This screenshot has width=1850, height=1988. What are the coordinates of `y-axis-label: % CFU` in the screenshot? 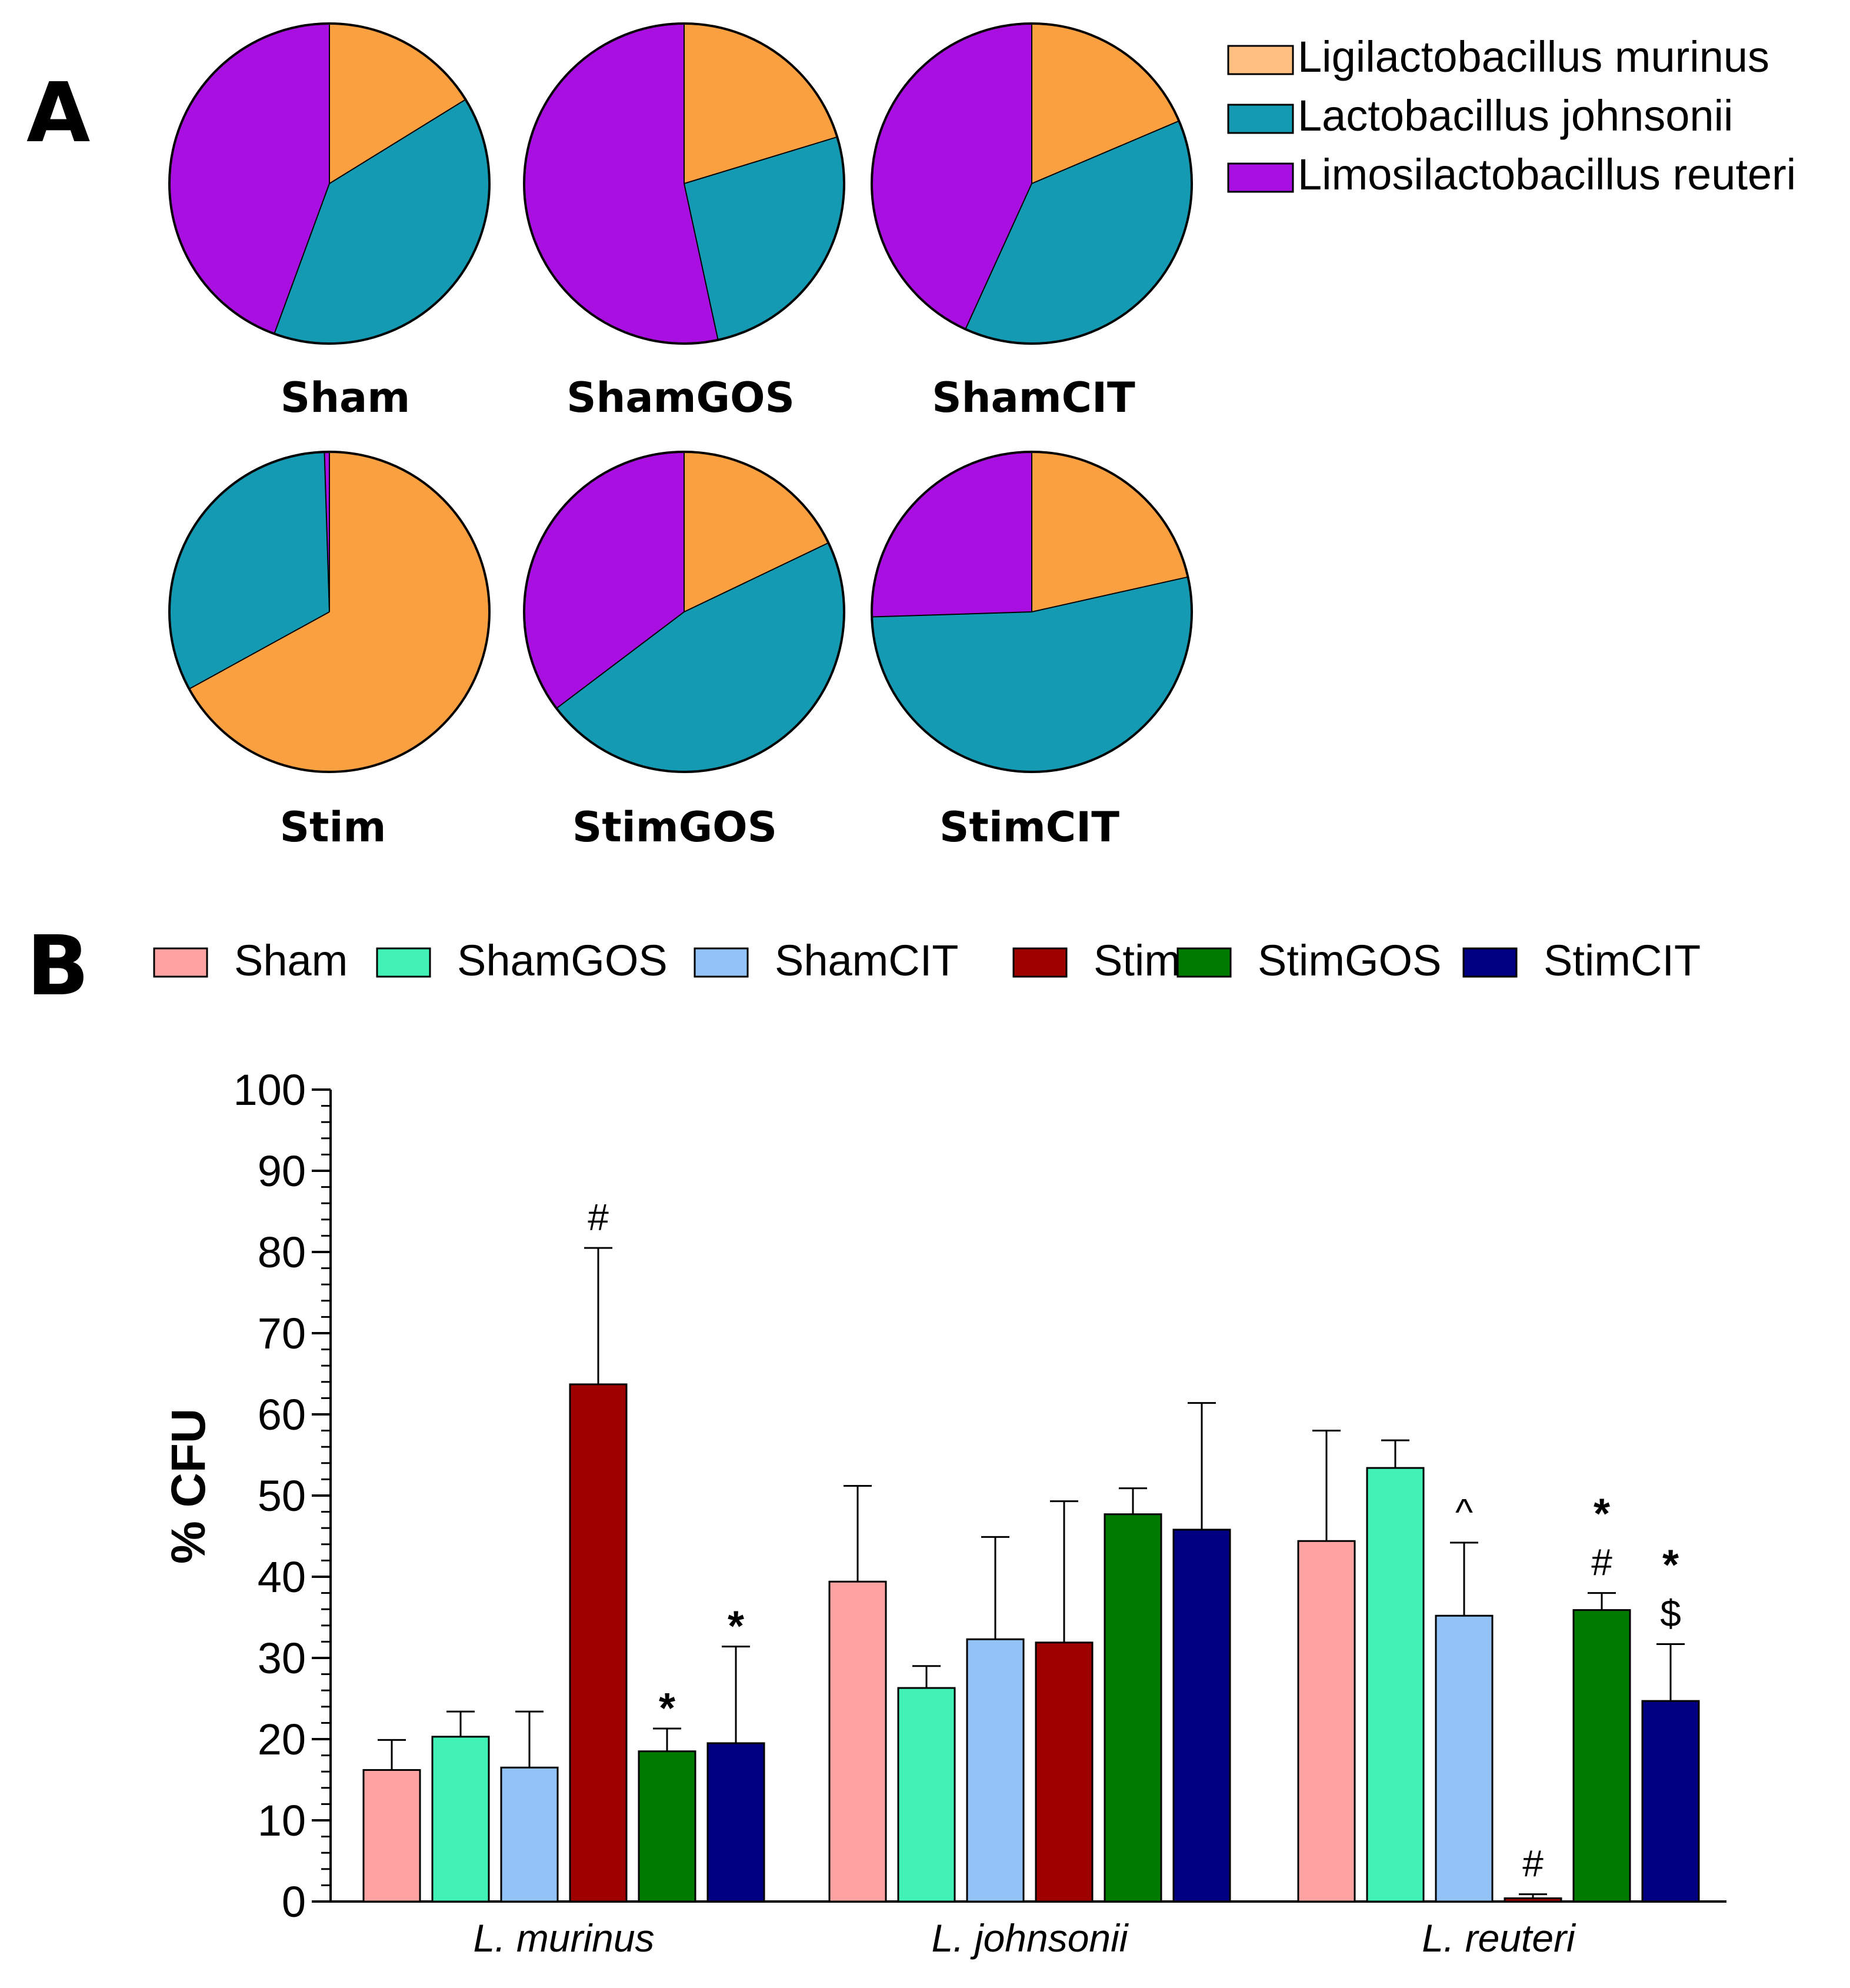 It's located at (188, 1486).